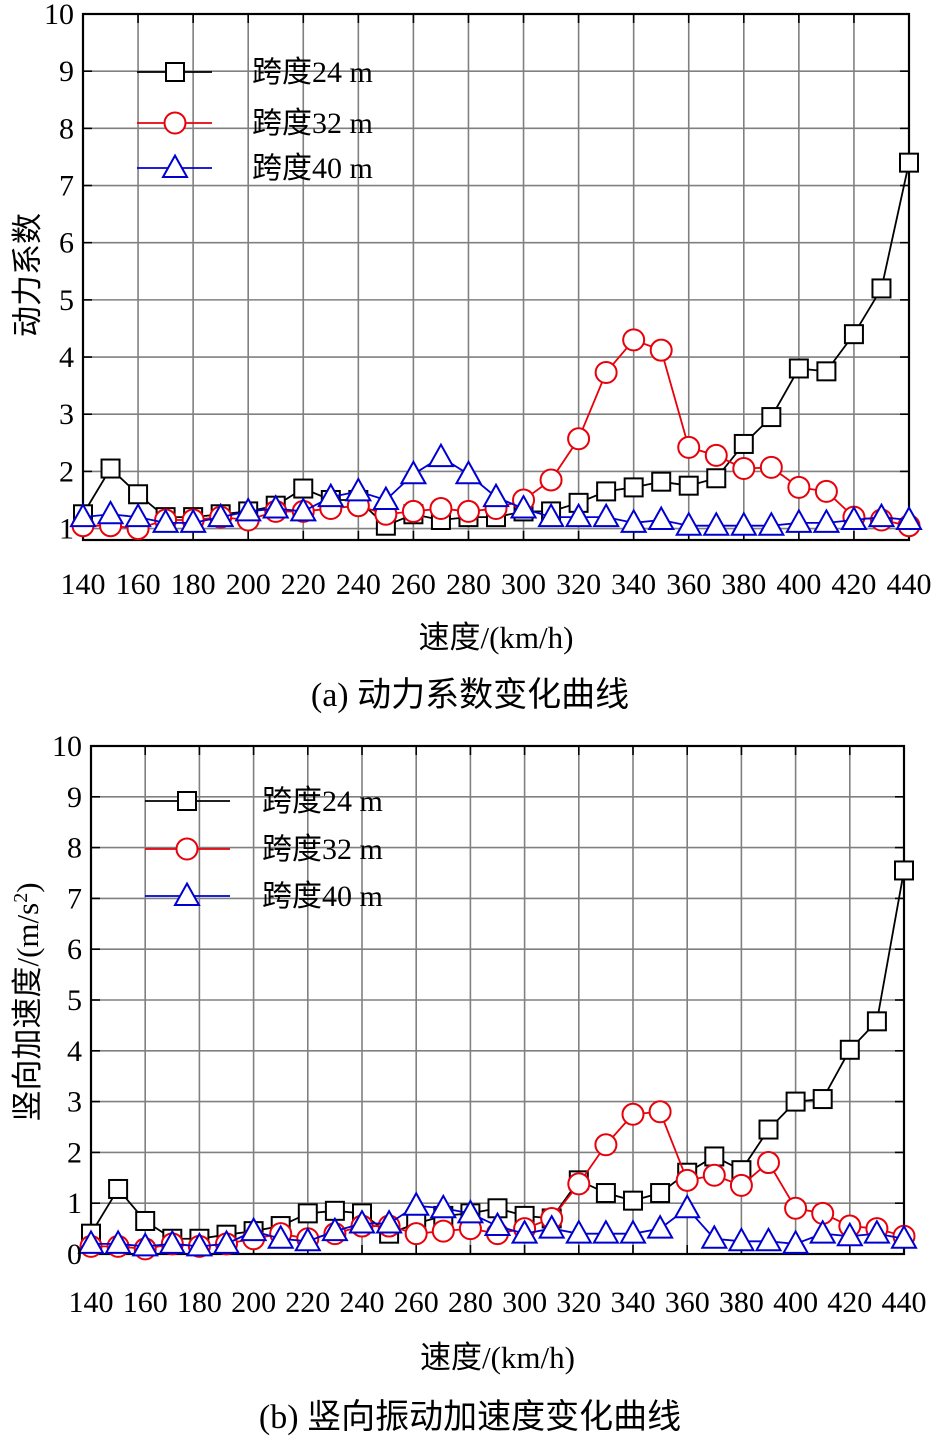  Describe the element at coordinates (74, 848) in the screenshot. I see `y-tick-label: 8` at that location.